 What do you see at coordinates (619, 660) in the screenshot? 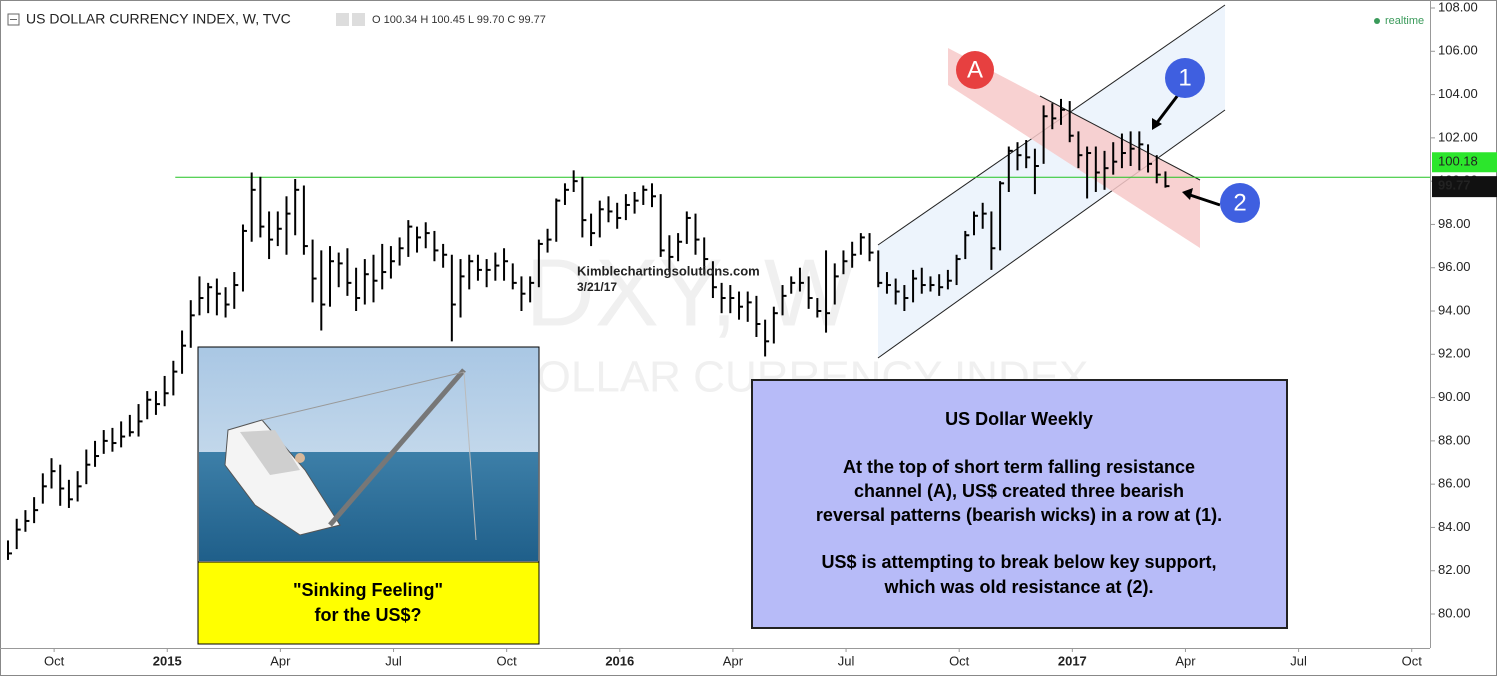
I see `x-tick-label: 2016` at bounding box center [619, 660].